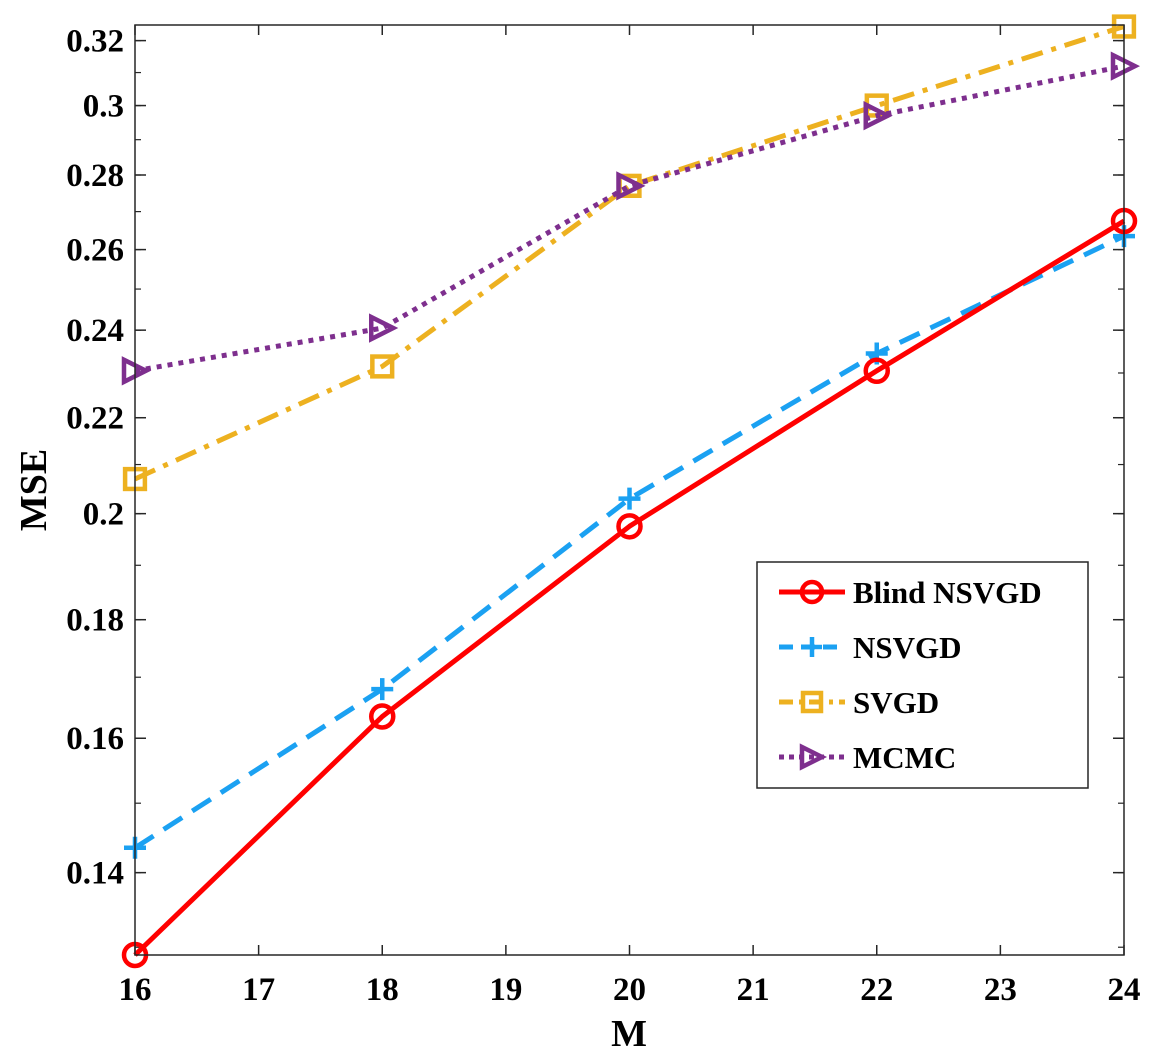  What do you see at coordinates (812, 592) in the screenshot?
I see `legend-marker-blind-nsvgd` at bounding box center [812, 592].